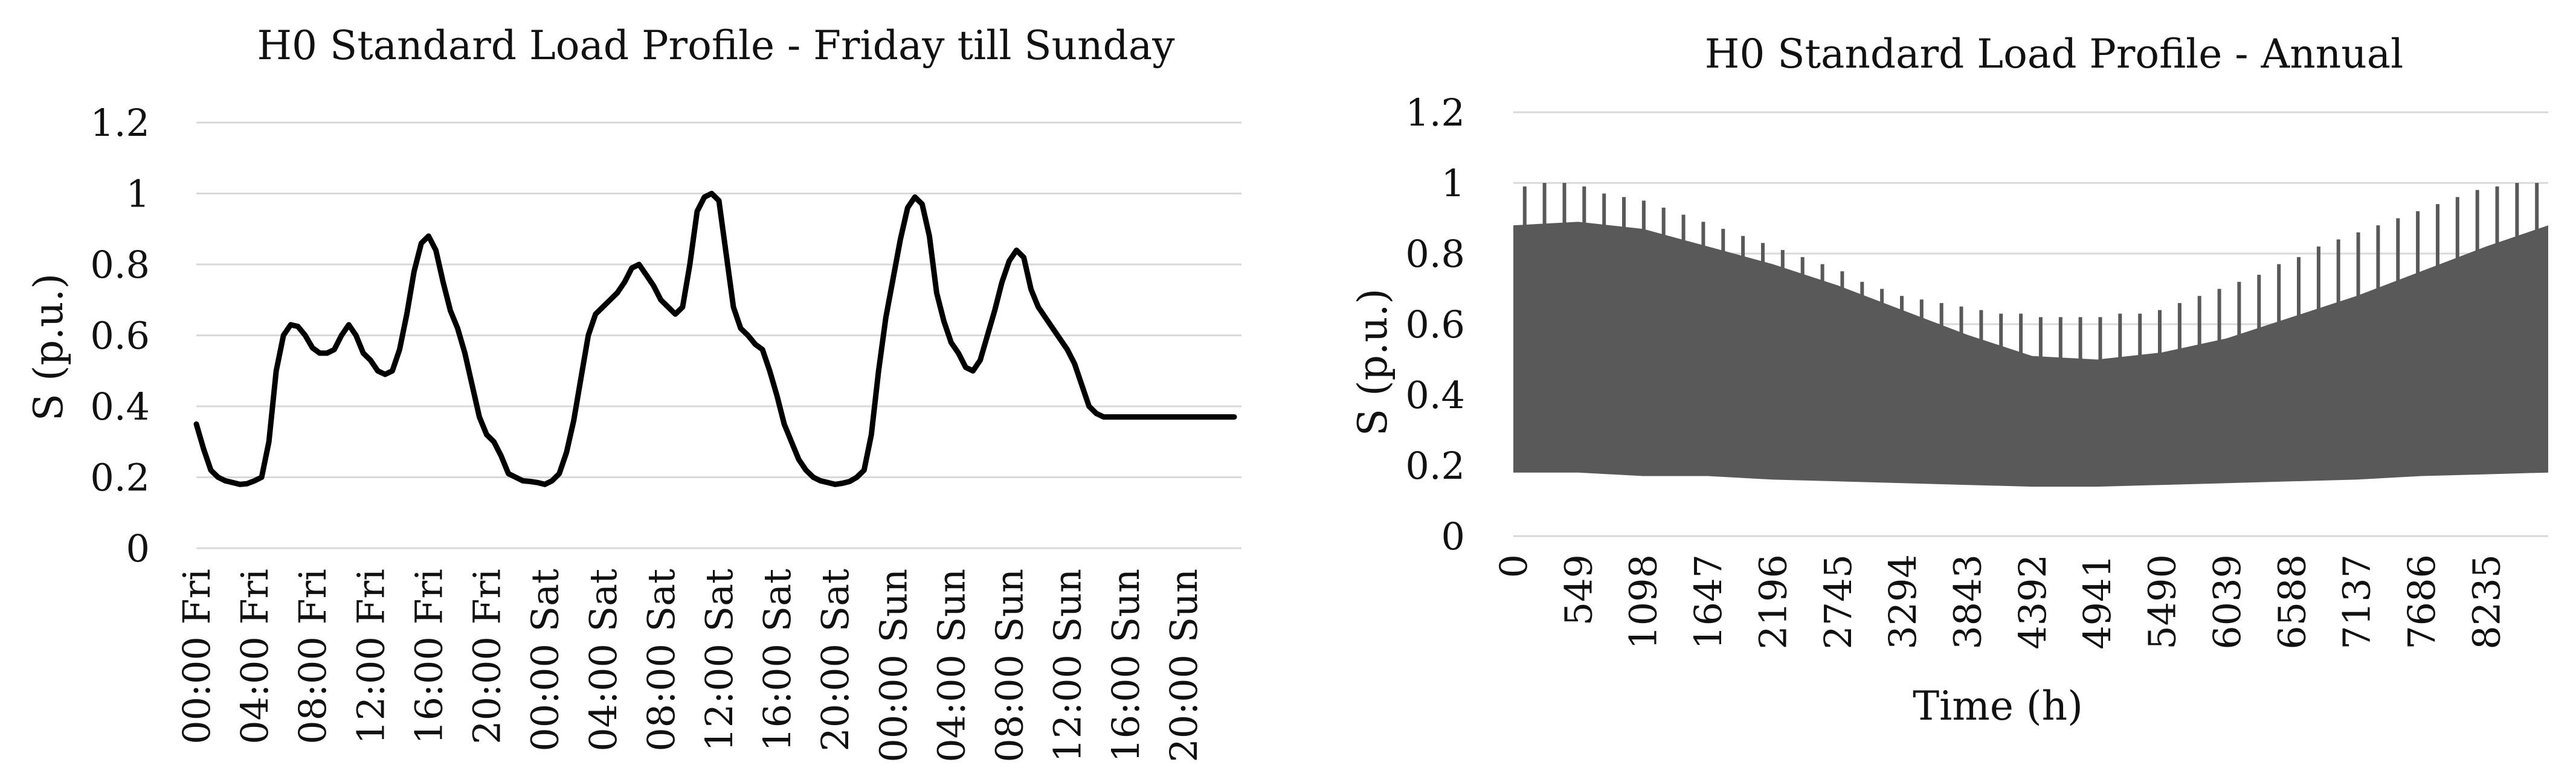 Image resolution: width=2576 pixels, height=774 pixels. What do you see at coordinates (1578, 589) in the screenshot?
I see `x-tick-label: 549` at bounding box center [1578, 589].